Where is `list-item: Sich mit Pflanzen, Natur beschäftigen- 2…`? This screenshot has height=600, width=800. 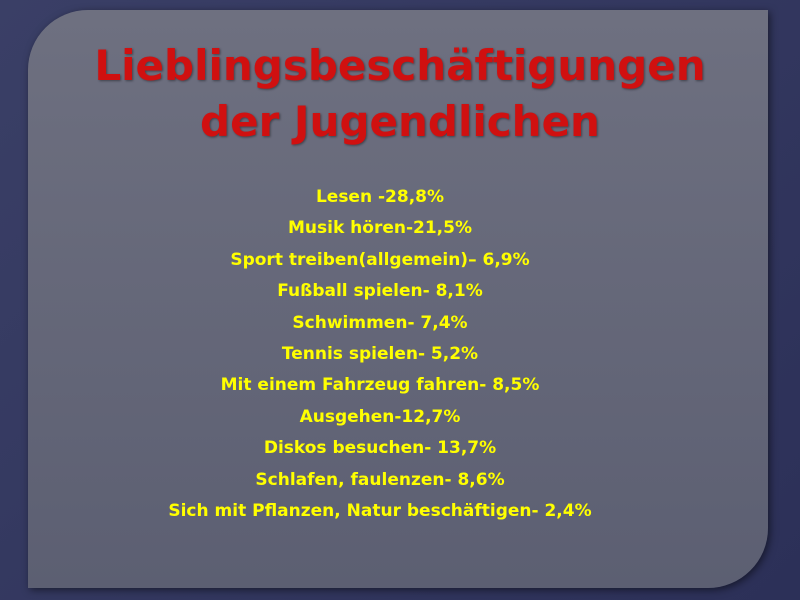
list-item: Sich mit Pflanzen, Natur beschäftigen- 2… is located at coordinates (380, 511).